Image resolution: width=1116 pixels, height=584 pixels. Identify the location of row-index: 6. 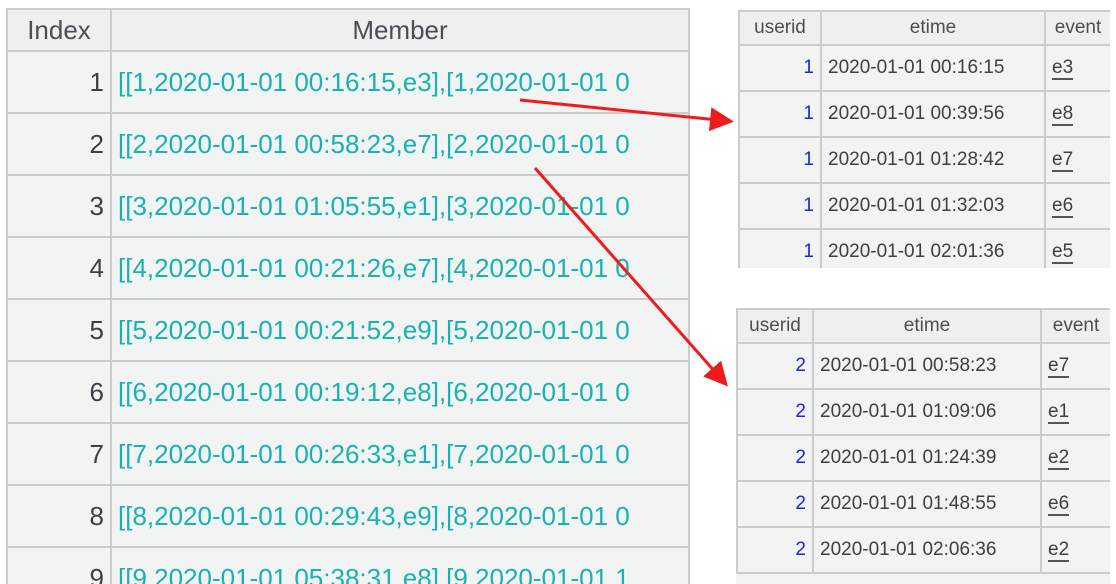
(59, 392).